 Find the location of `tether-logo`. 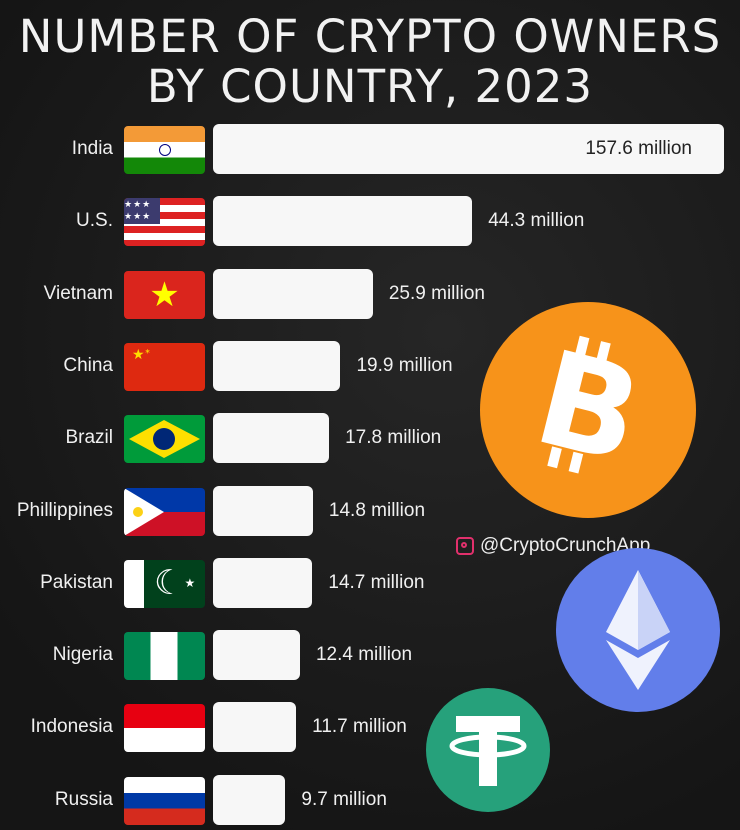

tether-logo is located at coordinates (488, 750).